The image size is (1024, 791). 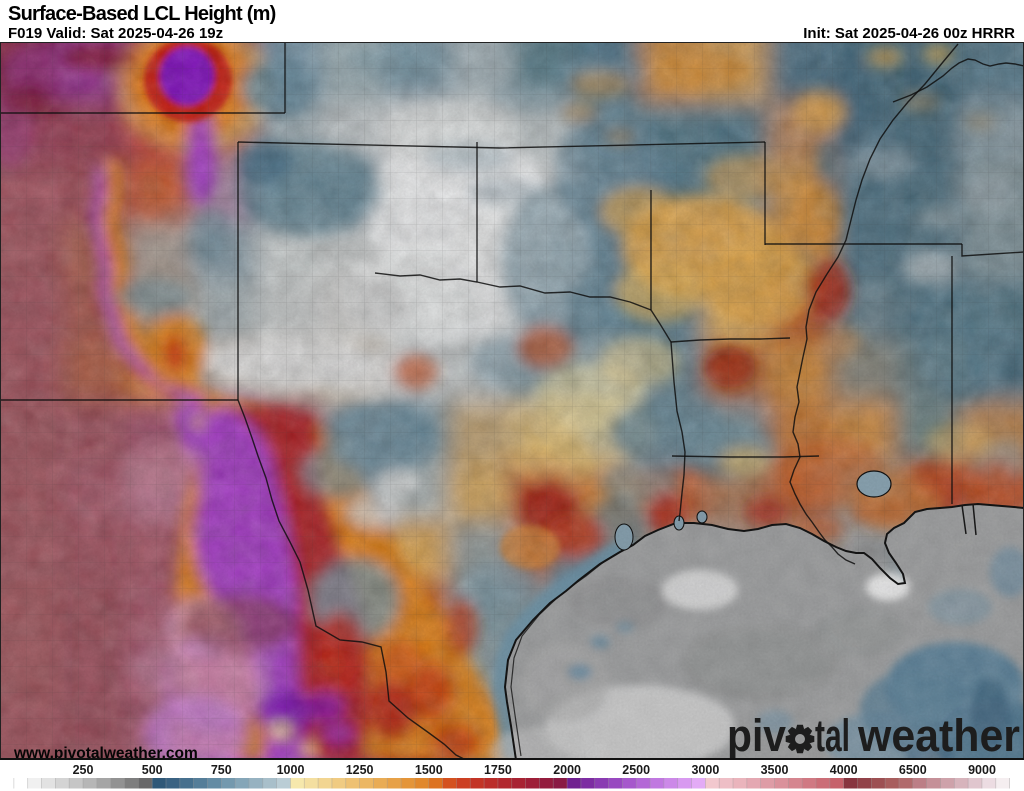 I want to click on svg-text: weather, so click(x=938, y=735).